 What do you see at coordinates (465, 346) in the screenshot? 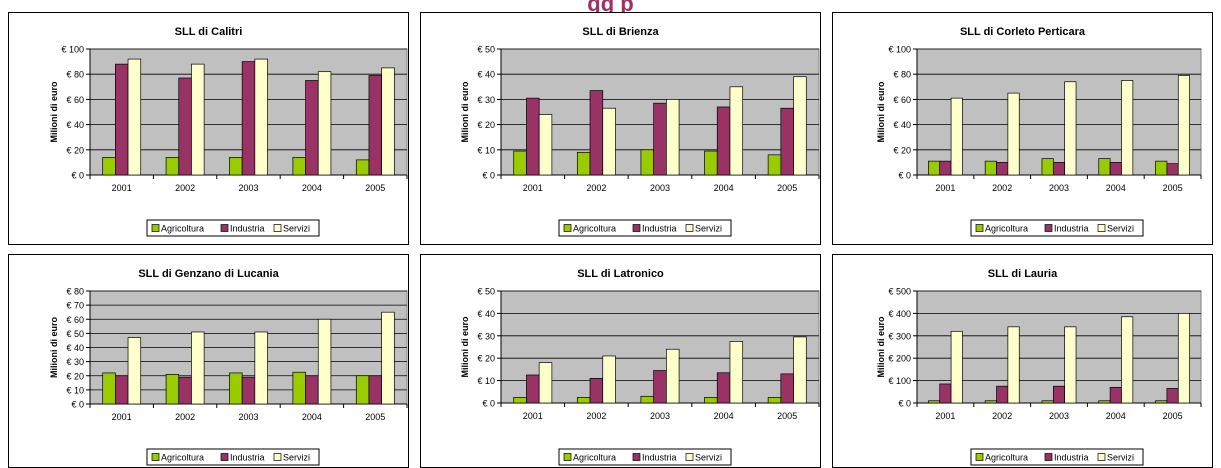
I see `y-axis-label: Milioni di euro` at bounding box center [465, 346].